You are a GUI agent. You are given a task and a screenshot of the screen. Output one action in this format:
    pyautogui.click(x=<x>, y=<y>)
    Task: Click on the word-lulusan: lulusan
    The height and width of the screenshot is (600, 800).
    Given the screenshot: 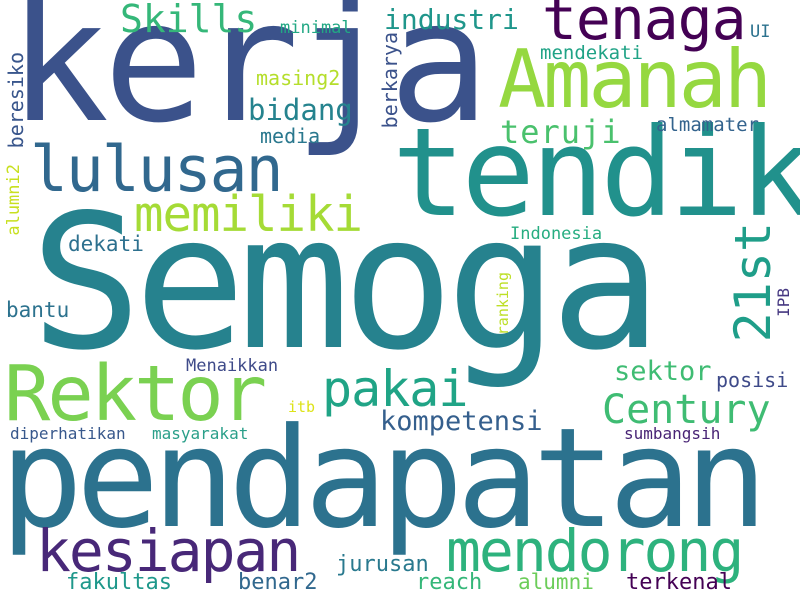 What is the action you would take?
    pyautogui.click(x=157, y=169)
    